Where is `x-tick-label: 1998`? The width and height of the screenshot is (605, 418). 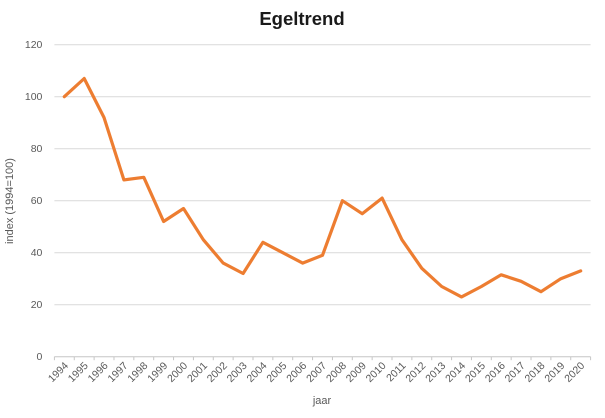
x-tick-label: 1998 is located at coordinates (137, 372).